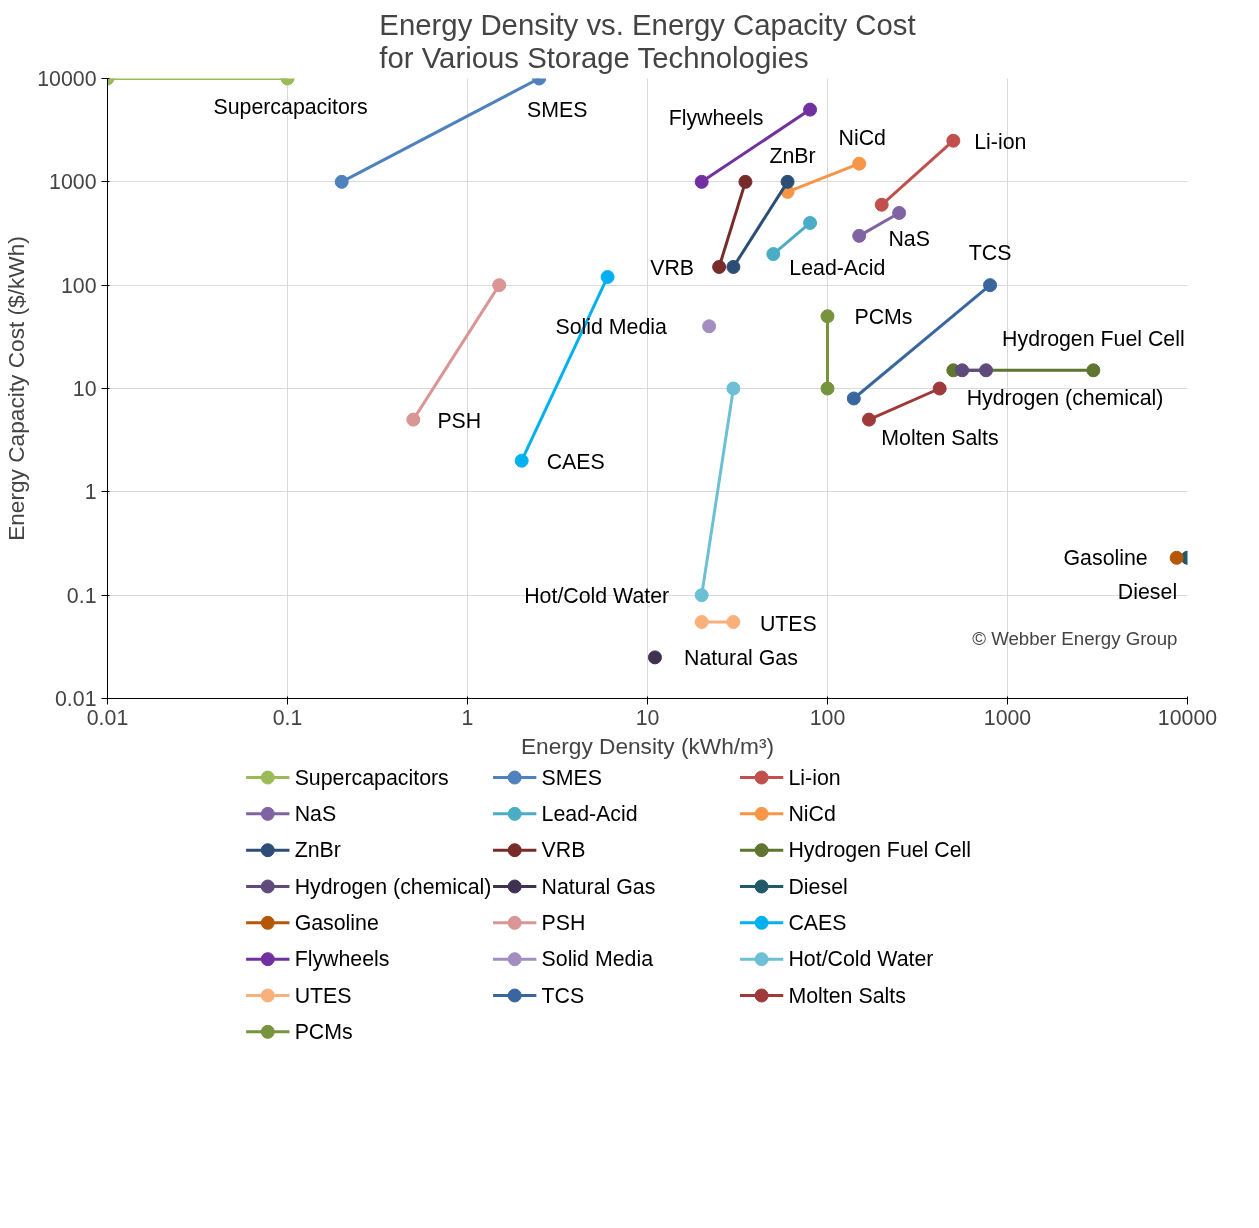 This screenshot has width=1259, height=1228. I want to click on y-tick-label: 1, so click(90, 492).